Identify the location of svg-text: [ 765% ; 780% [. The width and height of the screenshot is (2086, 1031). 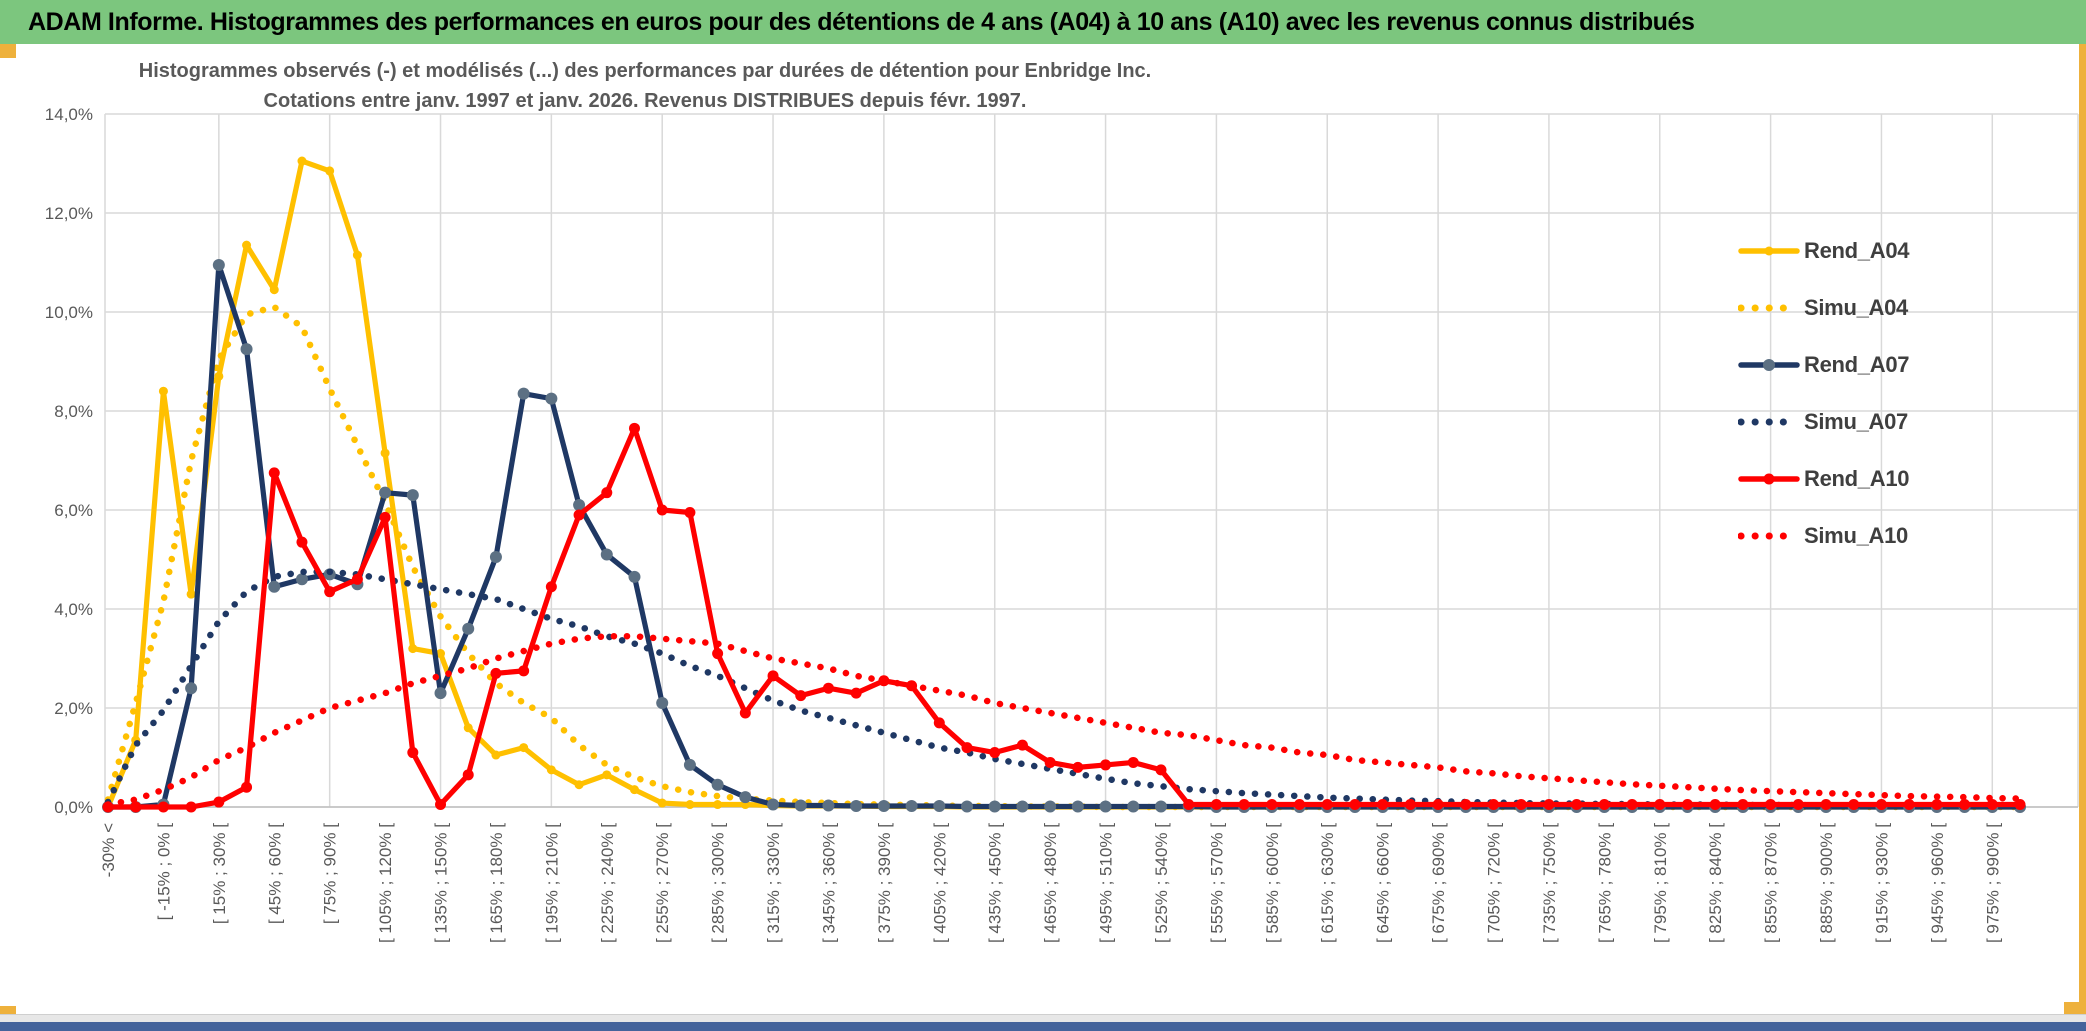
(1604, 883).